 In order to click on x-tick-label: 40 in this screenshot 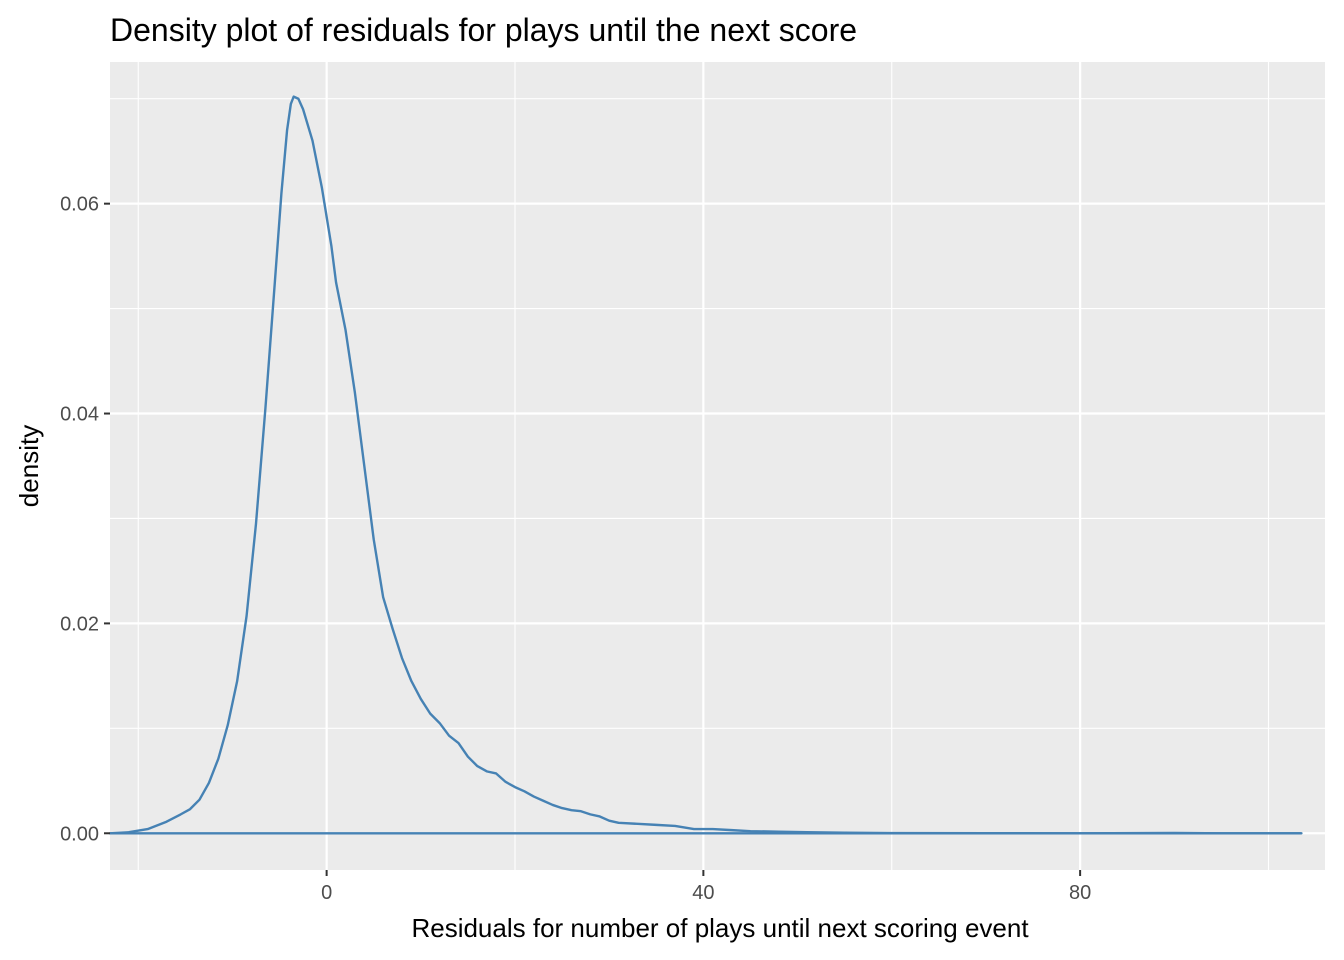, I will do `click(703, 893)`.